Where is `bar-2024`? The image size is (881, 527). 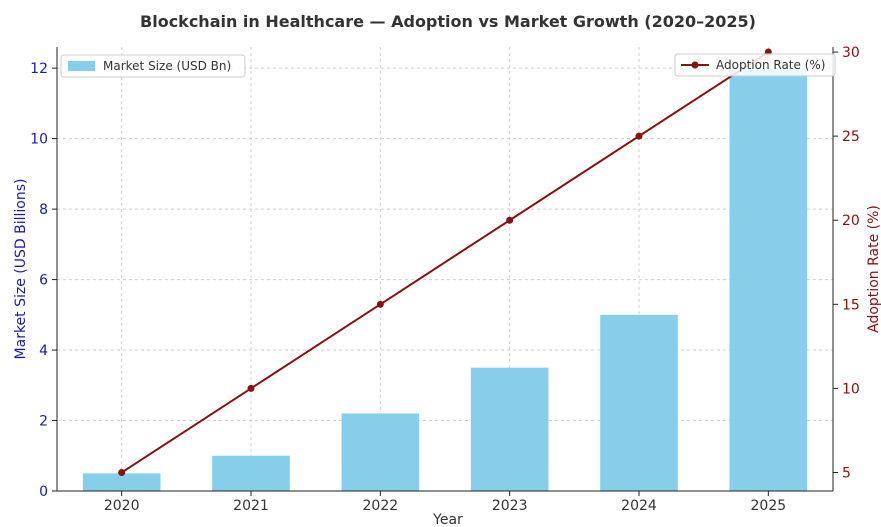
bar-2024 is located at coordinates (639, 402).